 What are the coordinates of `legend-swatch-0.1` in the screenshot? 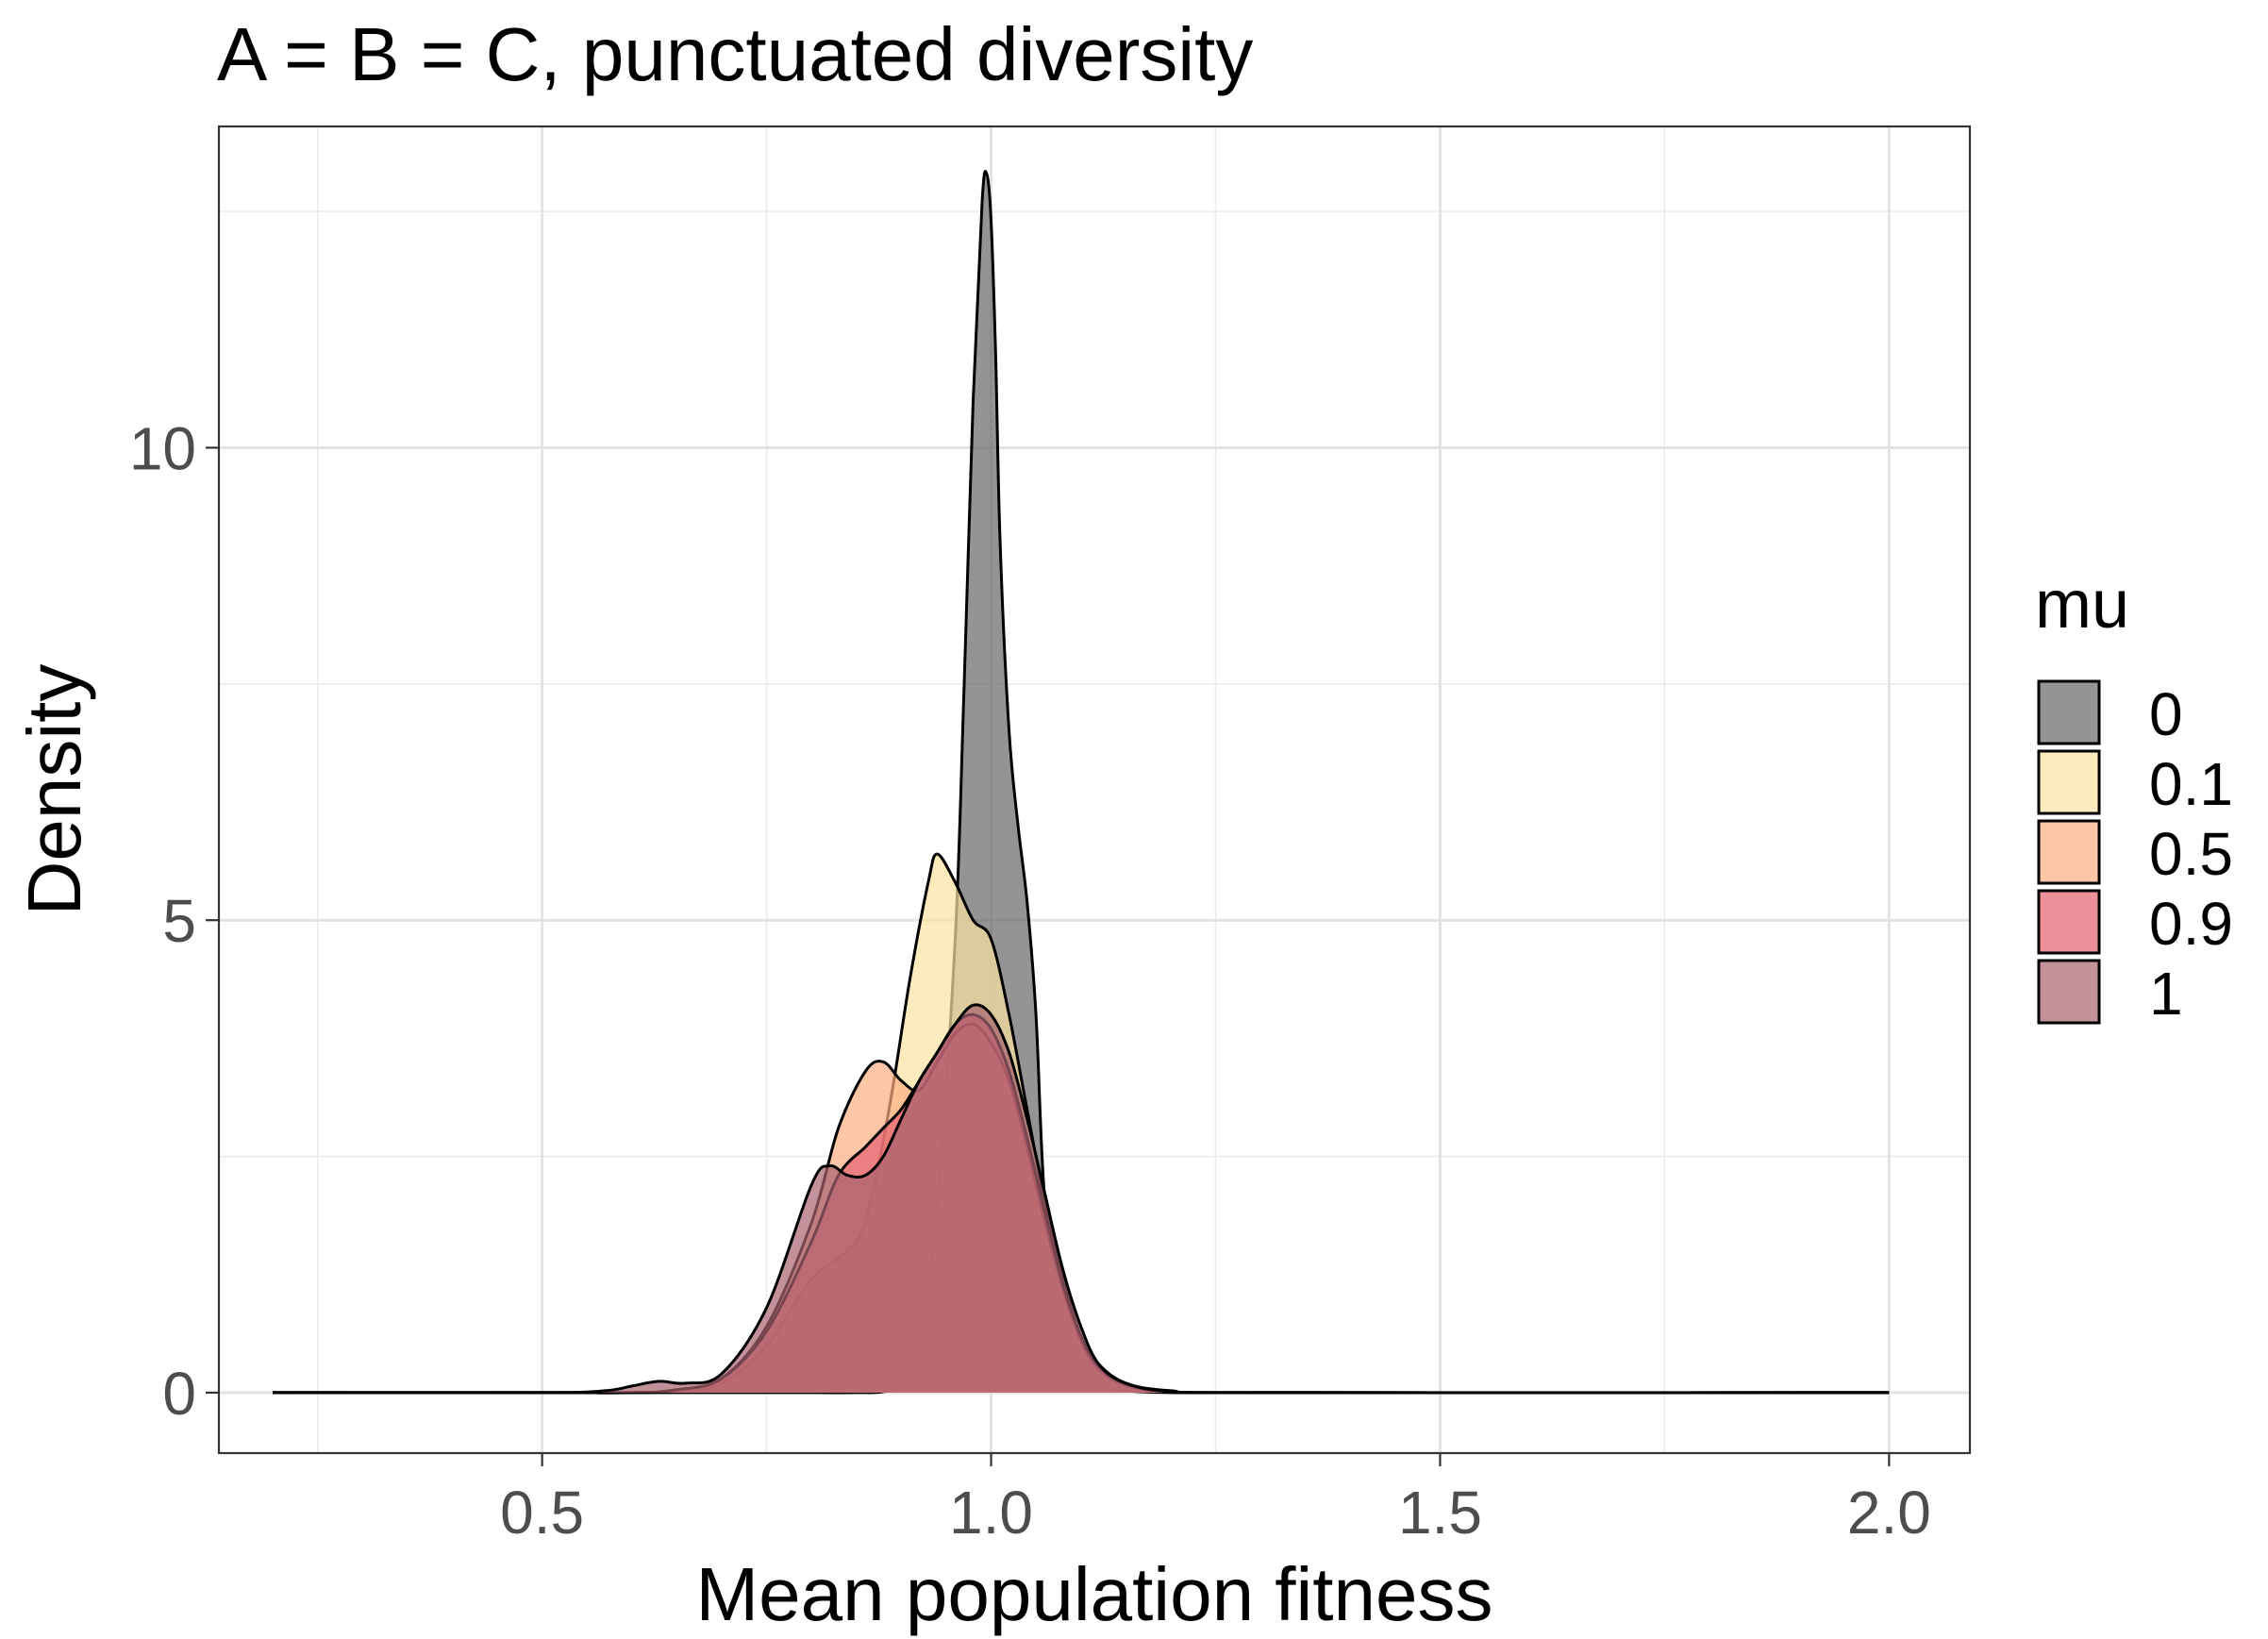 It's located at (2069, 782).